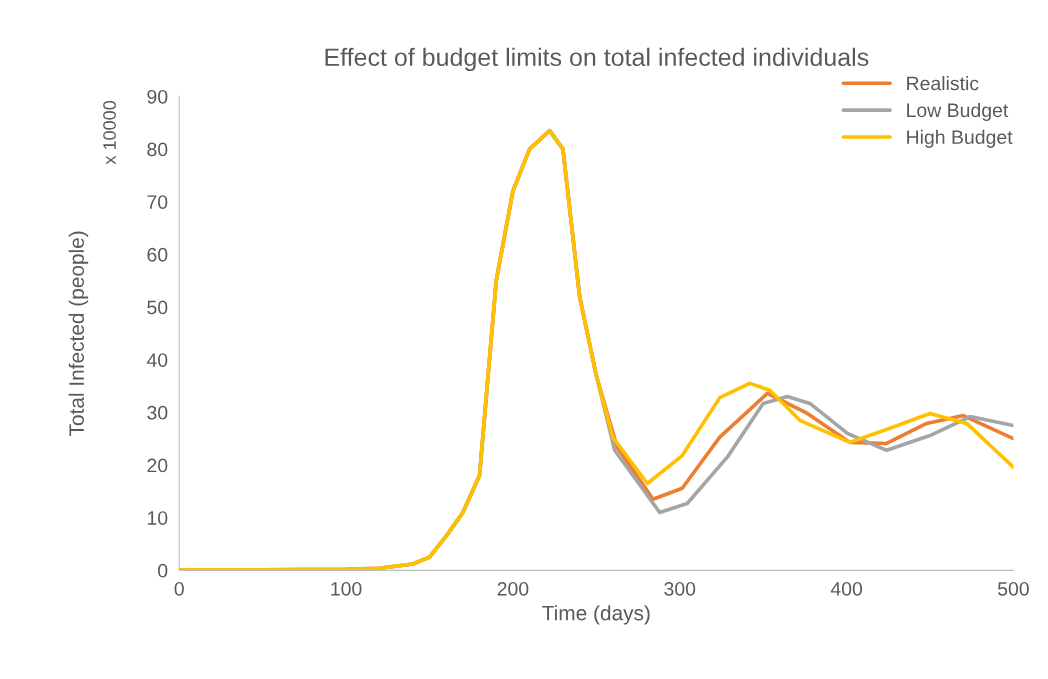 This screenshot has width=1048, height=679. I want to click on x-tick-label: 400, so click(846, 588).